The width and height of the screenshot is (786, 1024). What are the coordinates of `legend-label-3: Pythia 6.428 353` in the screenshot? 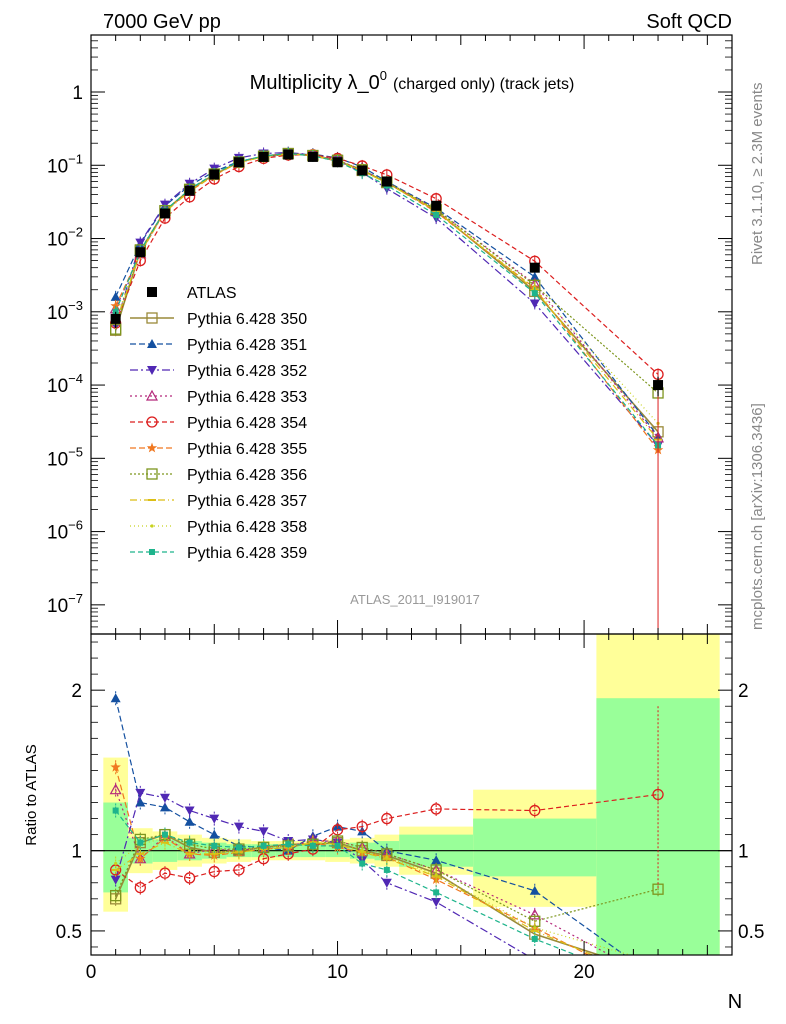 It's located at (247, 397).